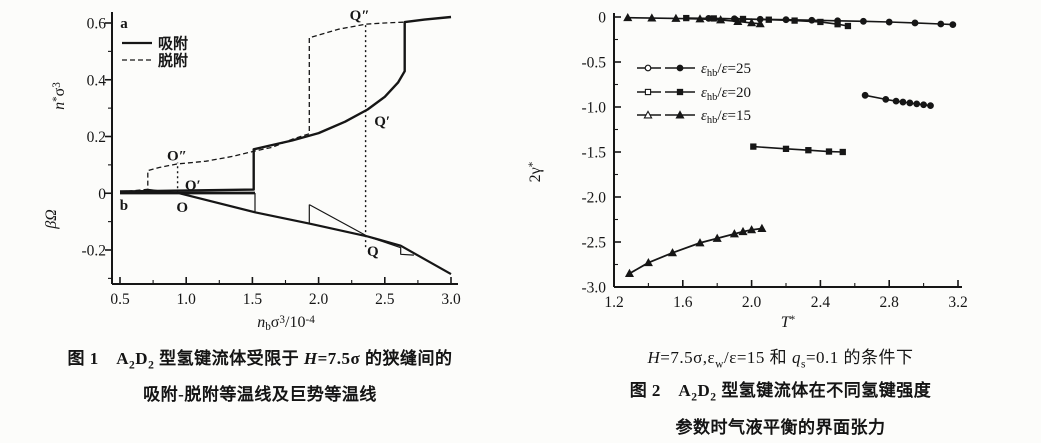  What do you see at coordinates (726, 70) in the screenshot?
I see `svg-text: εhb/ε=25` at bounding box center [726, 70].